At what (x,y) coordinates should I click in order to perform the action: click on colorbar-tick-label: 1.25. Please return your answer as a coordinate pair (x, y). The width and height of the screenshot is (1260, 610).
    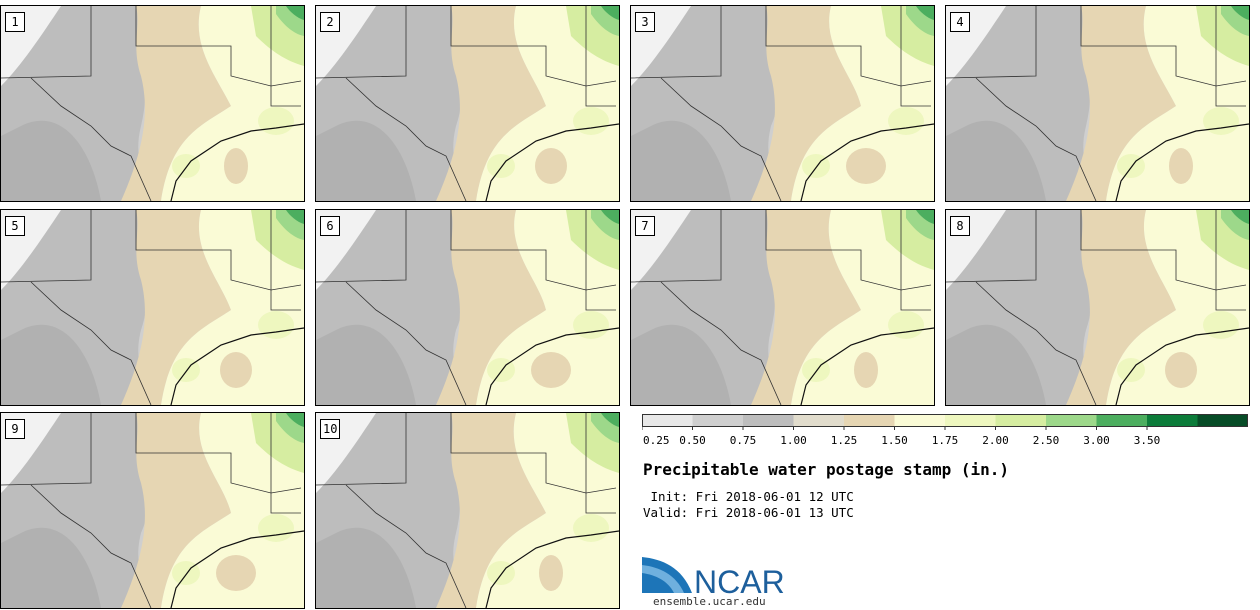
    Looking at the image, I should click on (844, 440).